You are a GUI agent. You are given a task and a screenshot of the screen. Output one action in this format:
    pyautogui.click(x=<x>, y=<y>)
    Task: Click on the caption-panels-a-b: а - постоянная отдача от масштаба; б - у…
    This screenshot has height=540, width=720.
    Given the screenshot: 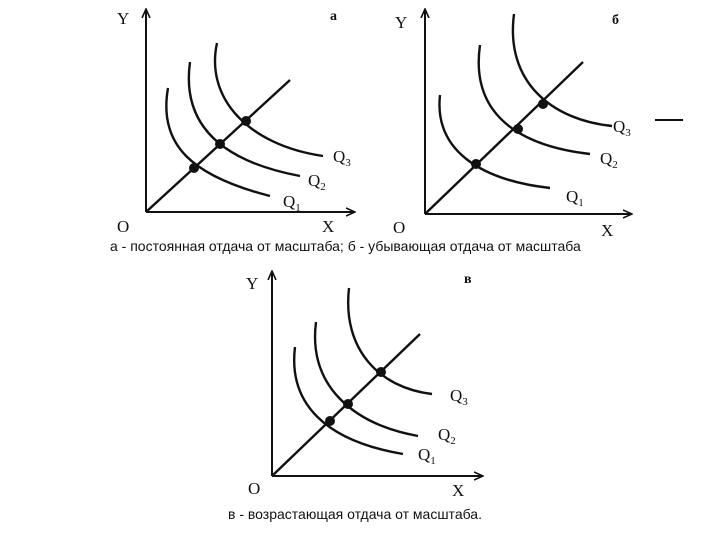 What is the action you would take?
    pyautogui.click(x=345, y=246)
    